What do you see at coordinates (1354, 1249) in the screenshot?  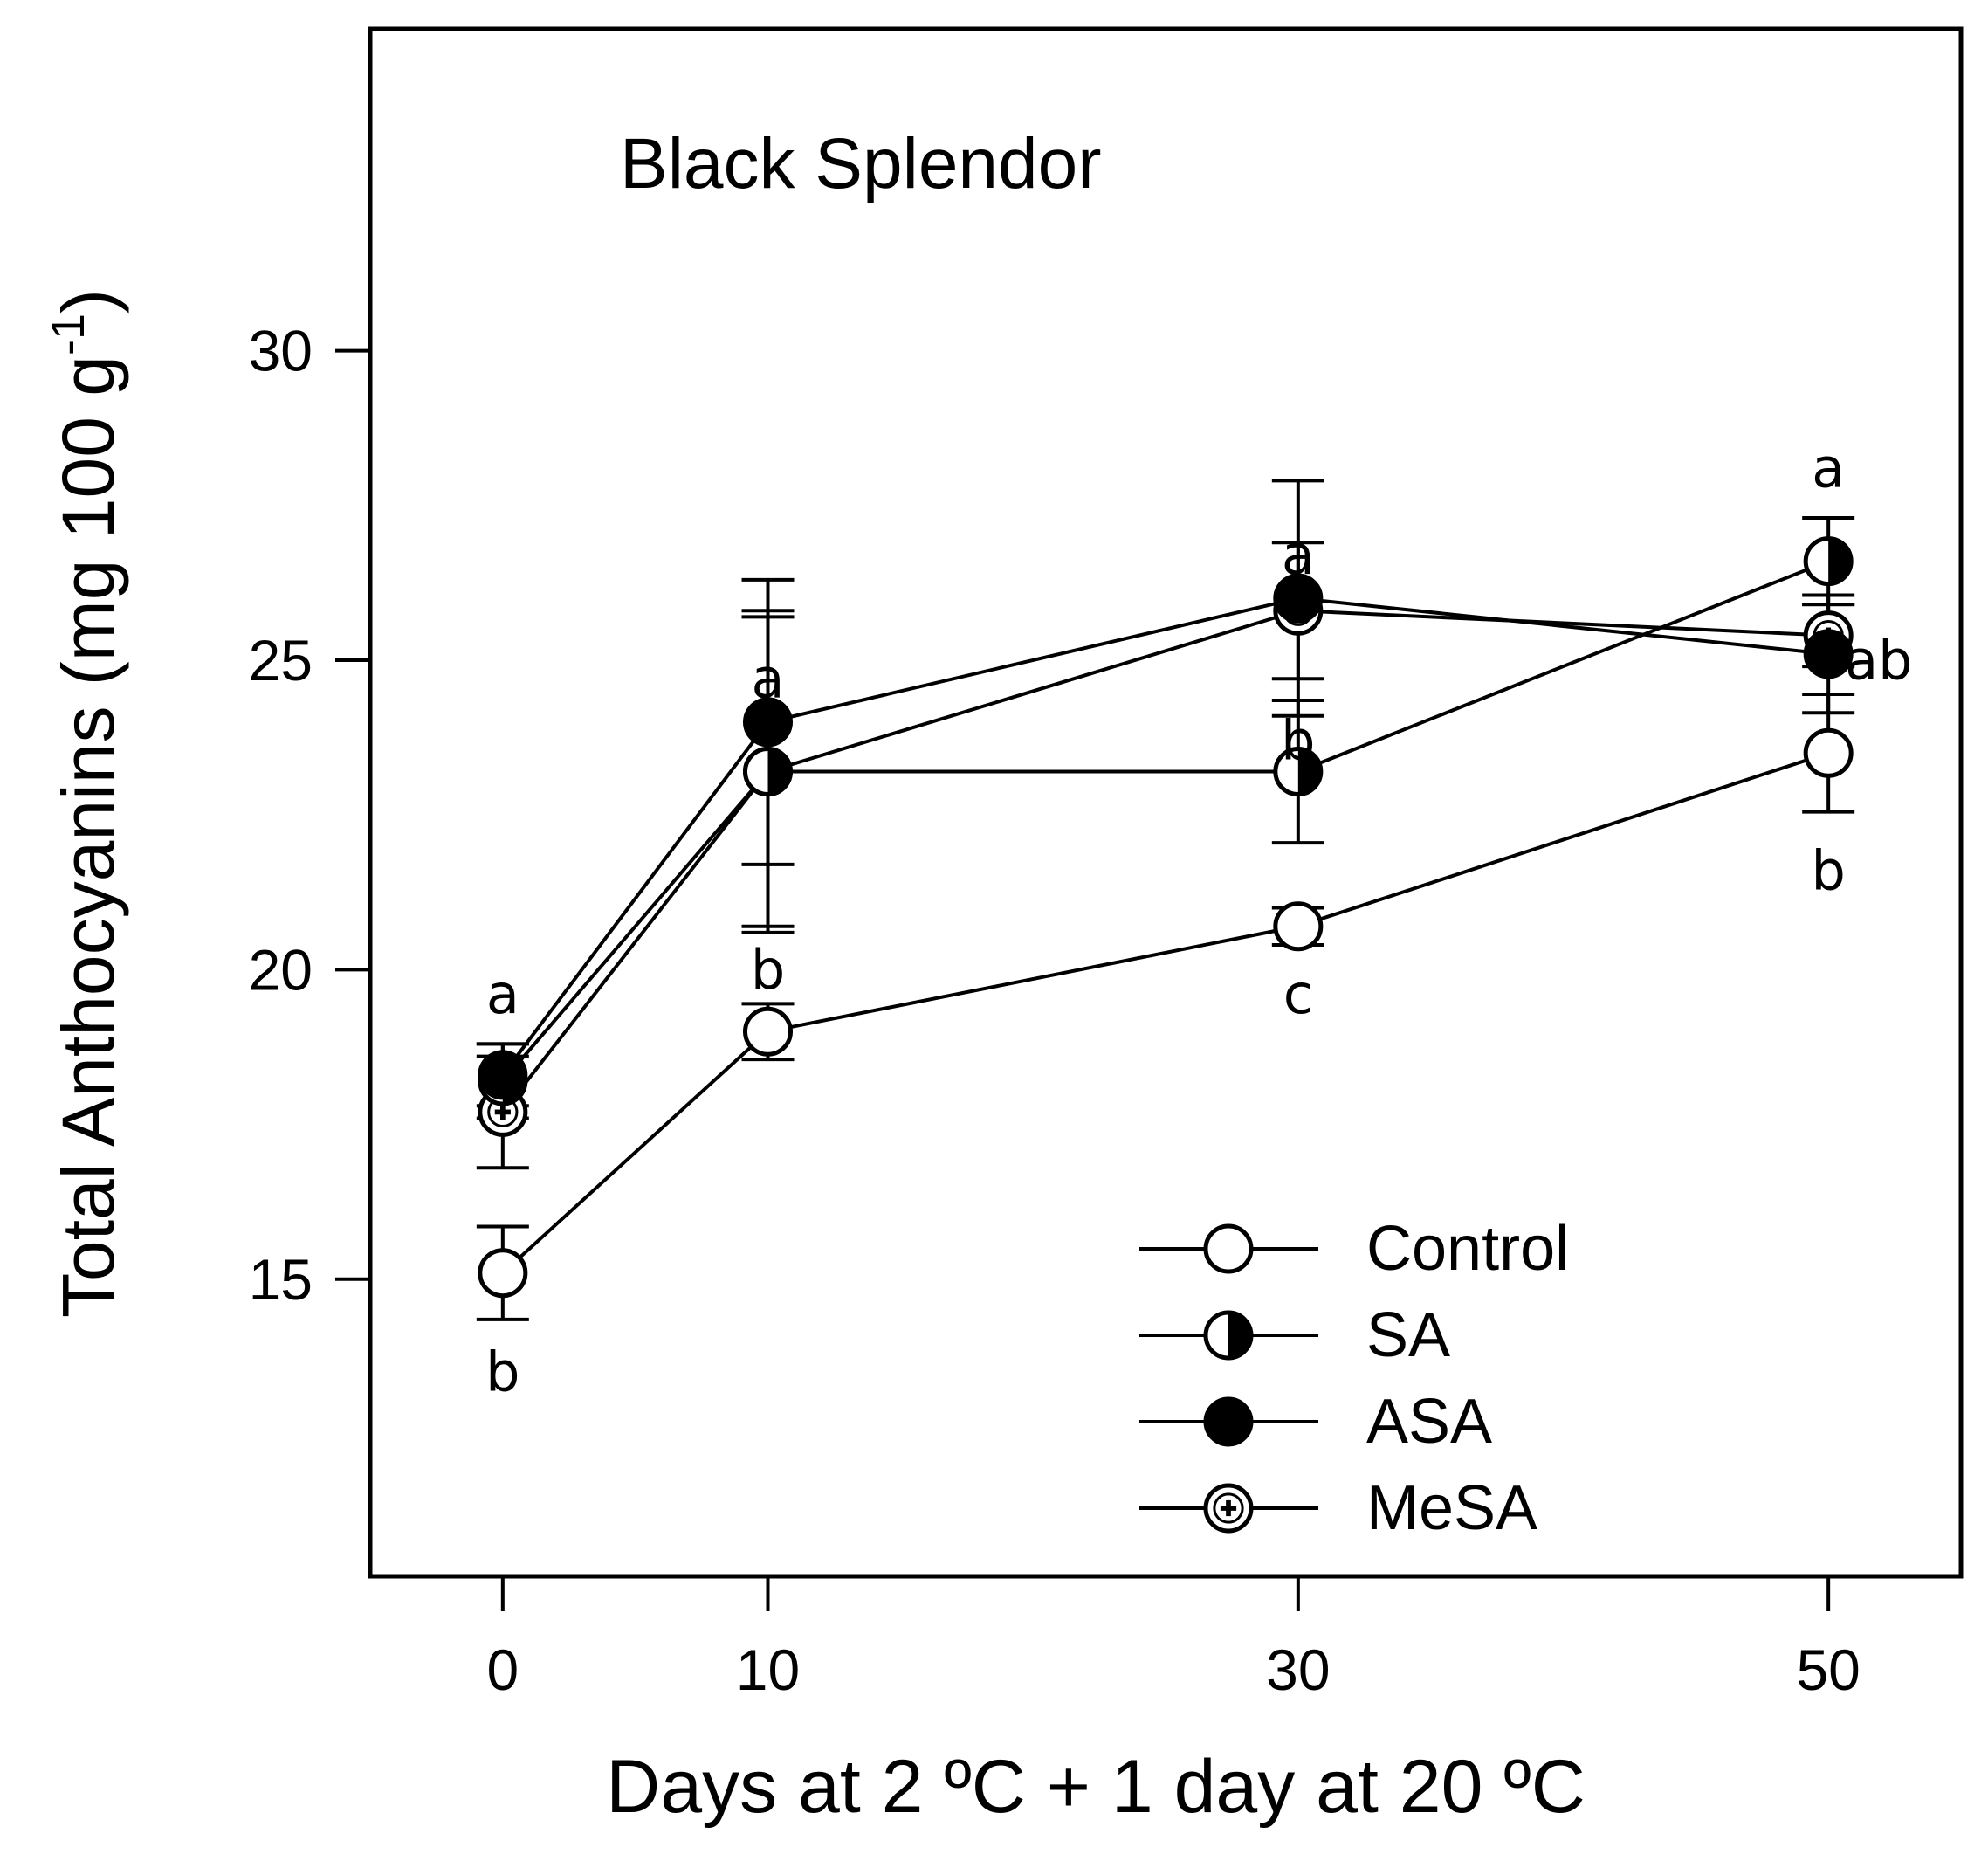 I see `legend-item-control: Control` at bounding box center [1354, 1249].